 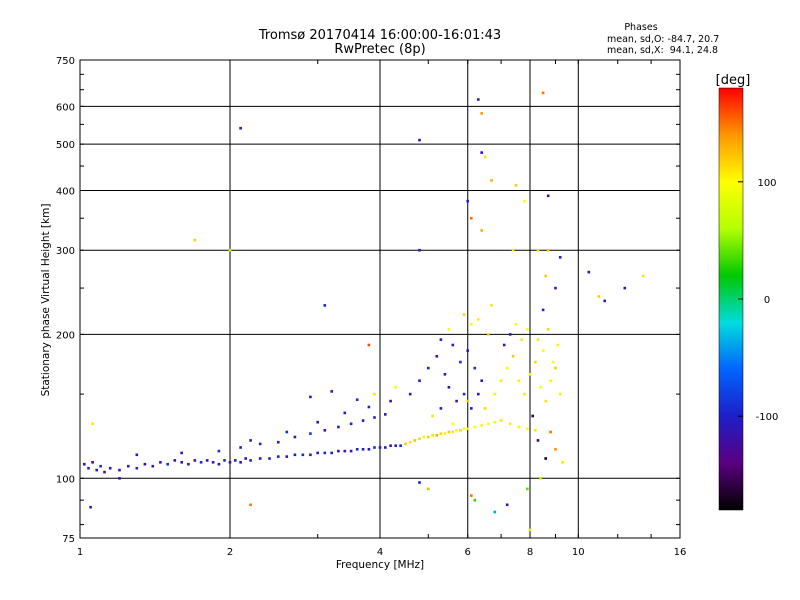 I want to click on colorbar-tick-label: 0, so click(x=767, y=300).